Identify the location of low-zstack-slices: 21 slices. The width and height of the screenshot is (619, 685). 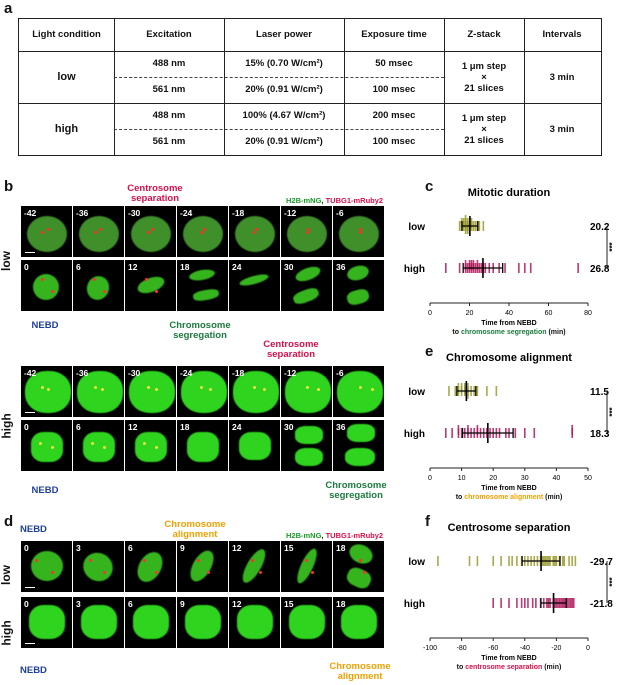
(484, 88).